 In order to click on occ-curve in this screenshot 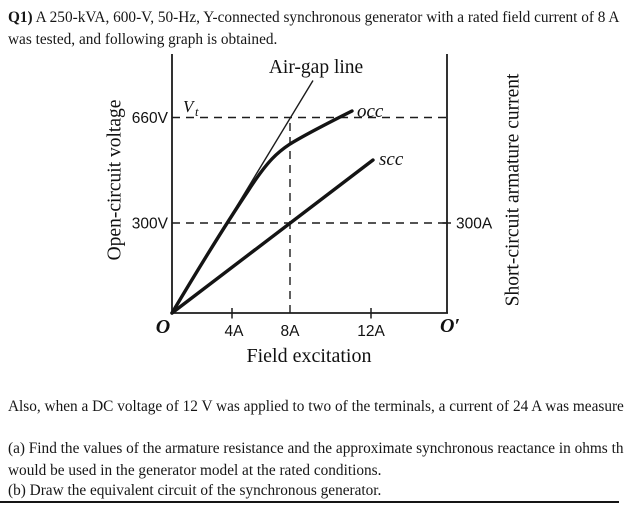, I will do `click(262, 212)`.